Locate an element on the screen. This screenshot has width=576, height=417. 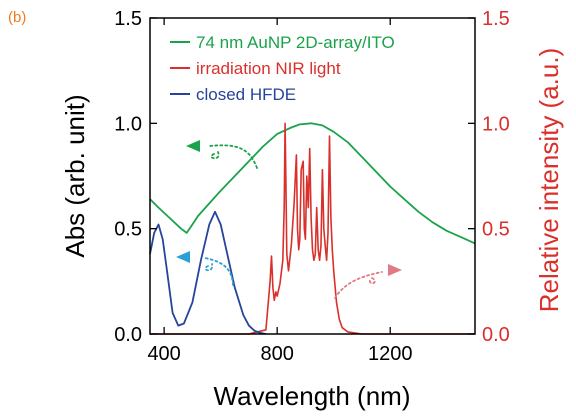
y-right-tick-label: 1.5 is located at coordinates (496, 19).